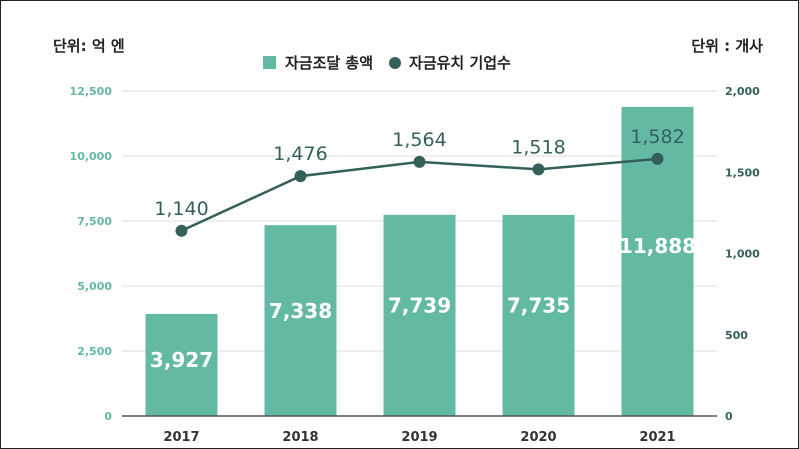 This screenshot has height=449, width=799. I want to click on line-data-label: 1,564, so click(419, 140).